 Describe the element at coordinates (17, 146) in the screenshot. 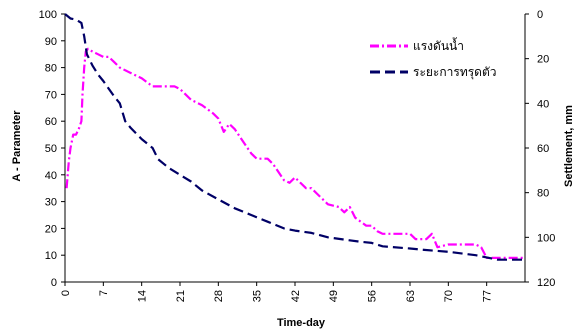

I see `y-axis-left-title: A - Parameter` at that location.